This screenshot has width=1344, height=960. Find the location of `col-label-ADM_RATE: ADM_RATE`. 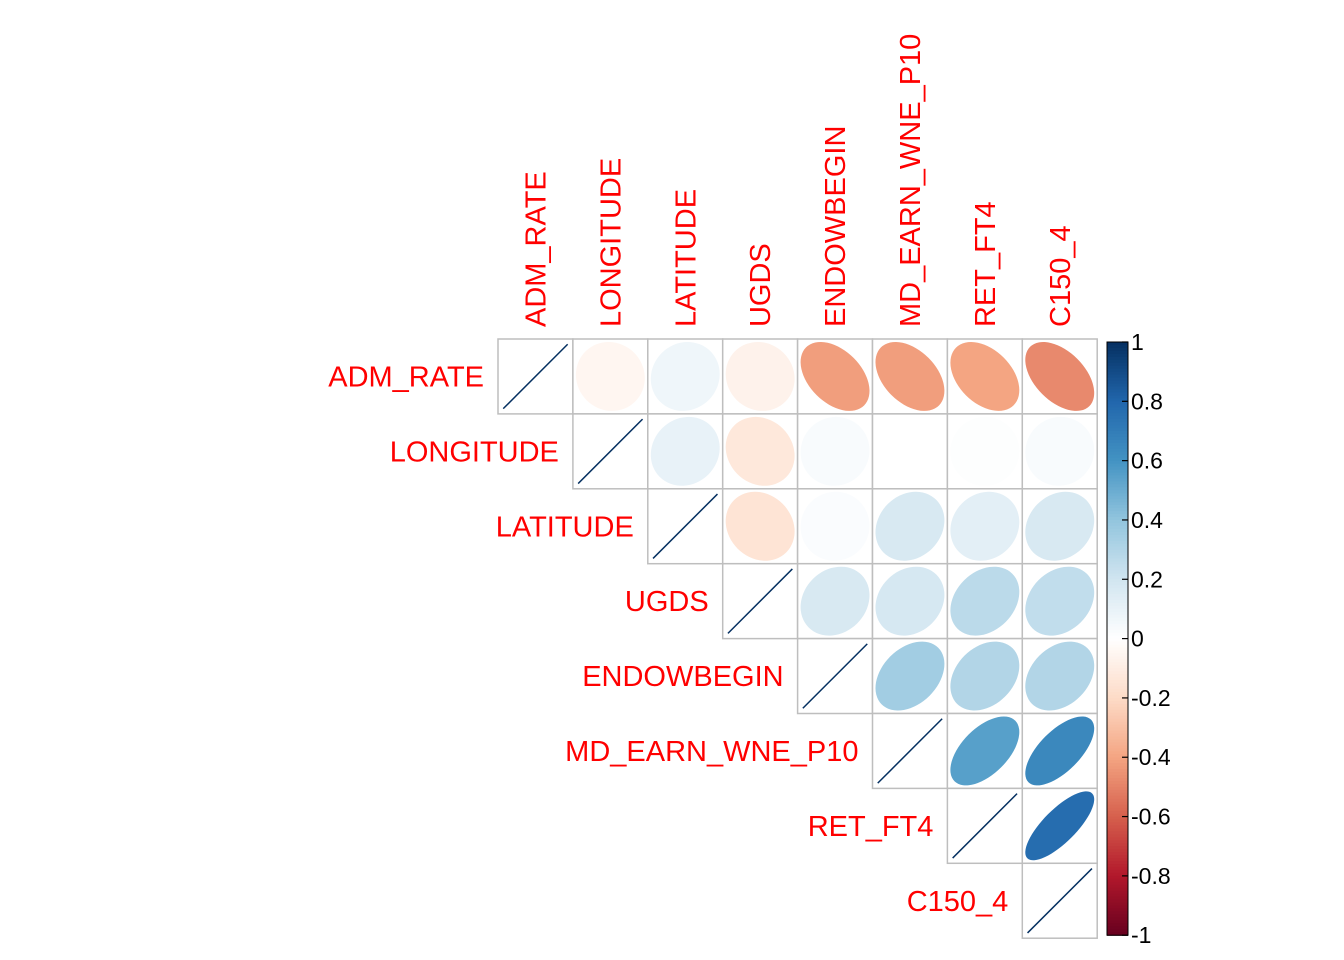

col-label-ADM_RATE: ADM_RATE is located at coordinates (536, 249).